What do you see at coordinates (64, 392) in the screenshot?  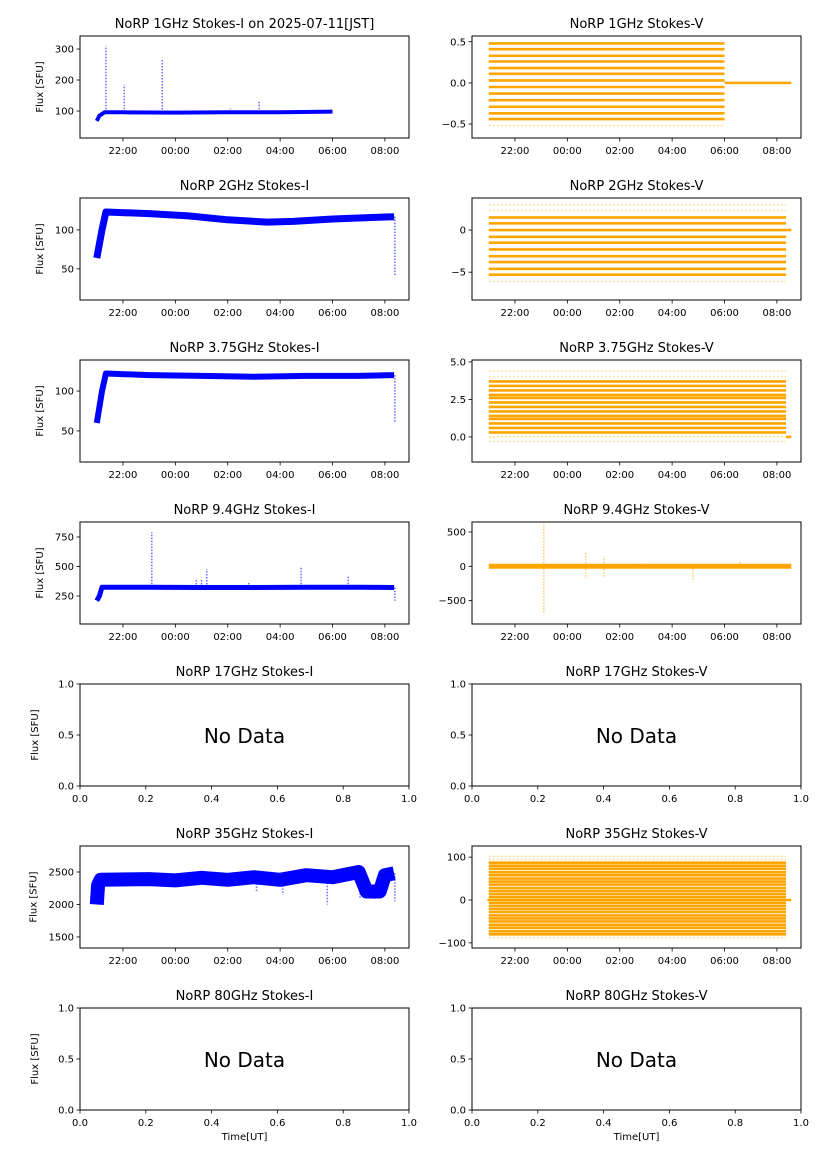 I see `y-tick-label: 100` at bounding box center [64, 392].